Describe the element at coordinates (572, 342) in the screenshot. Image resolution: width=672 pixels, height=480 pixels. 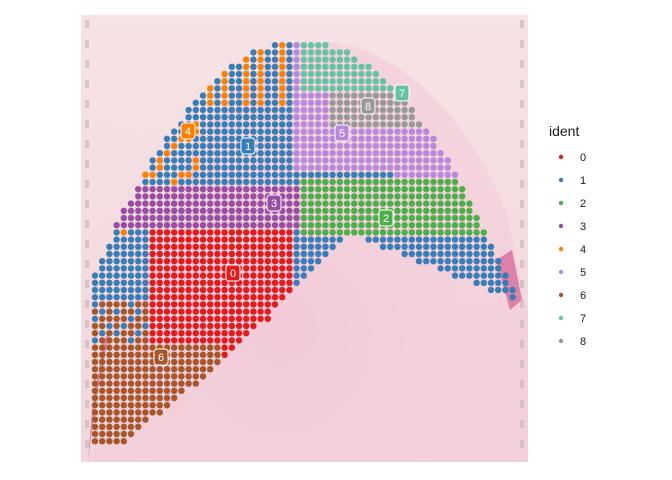
I see `legend-item-8: 8` at that location.